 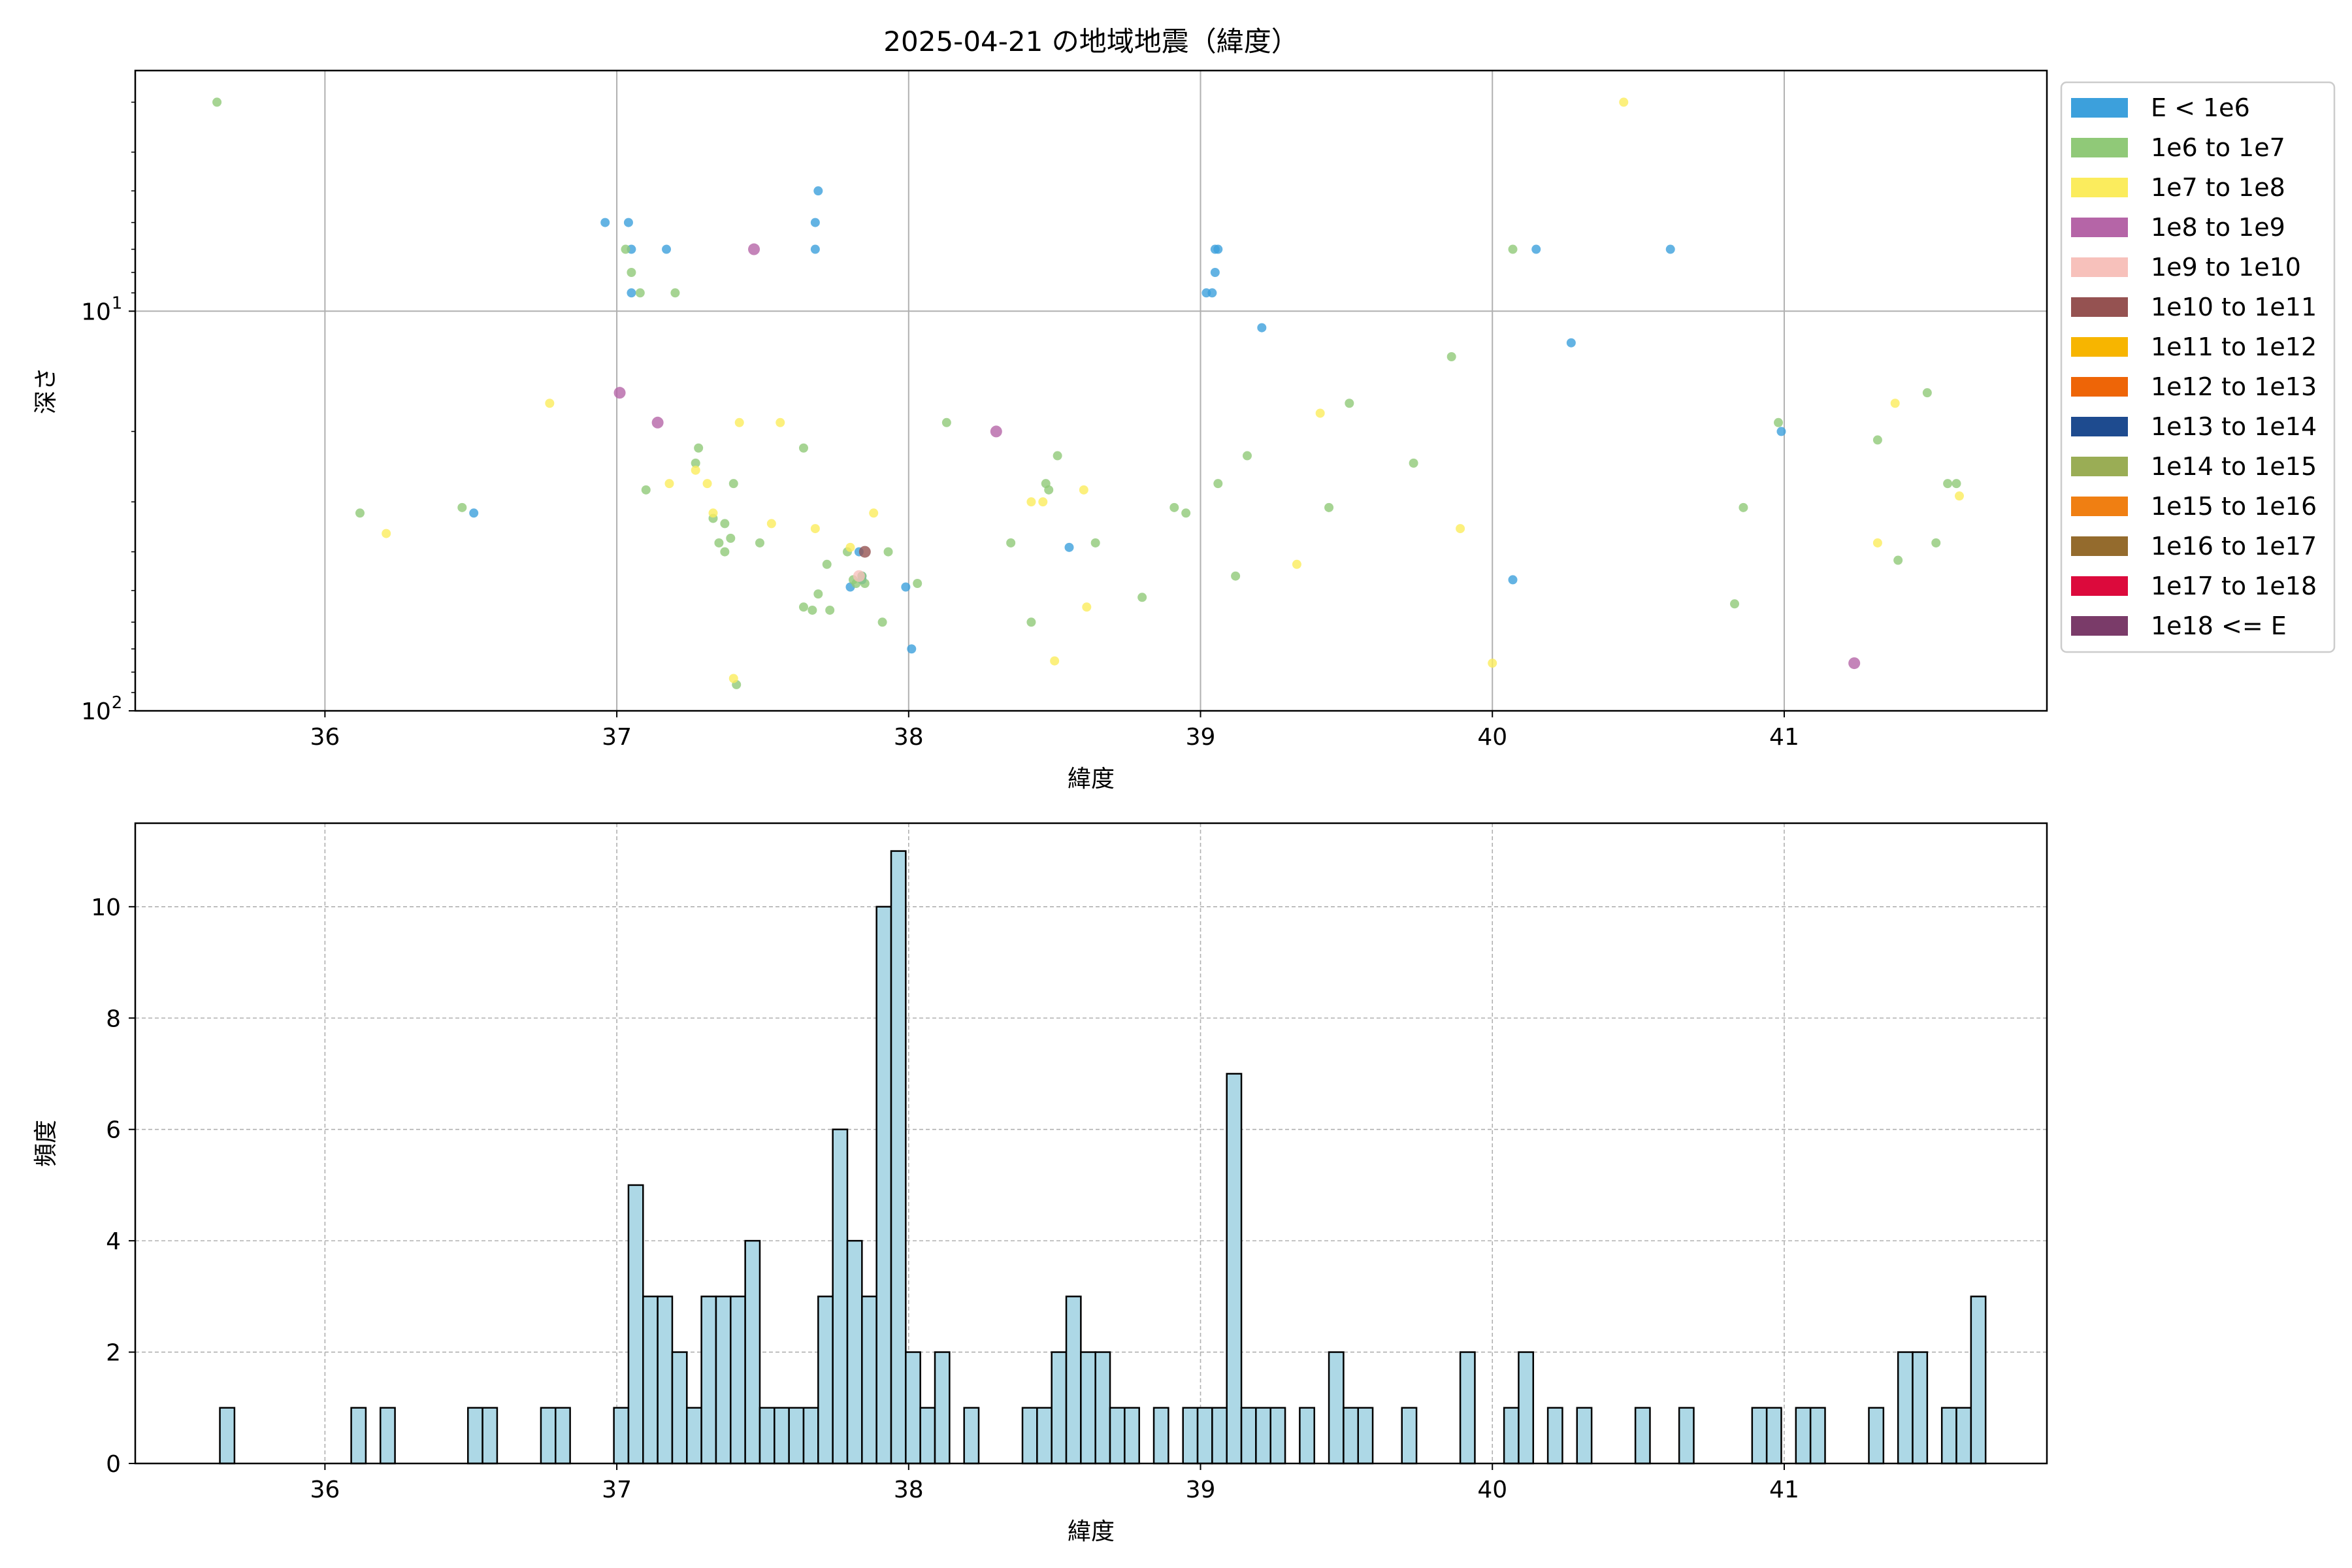 I want to click on scatter-x-tick-label: 38, so click(x=909, y=737).